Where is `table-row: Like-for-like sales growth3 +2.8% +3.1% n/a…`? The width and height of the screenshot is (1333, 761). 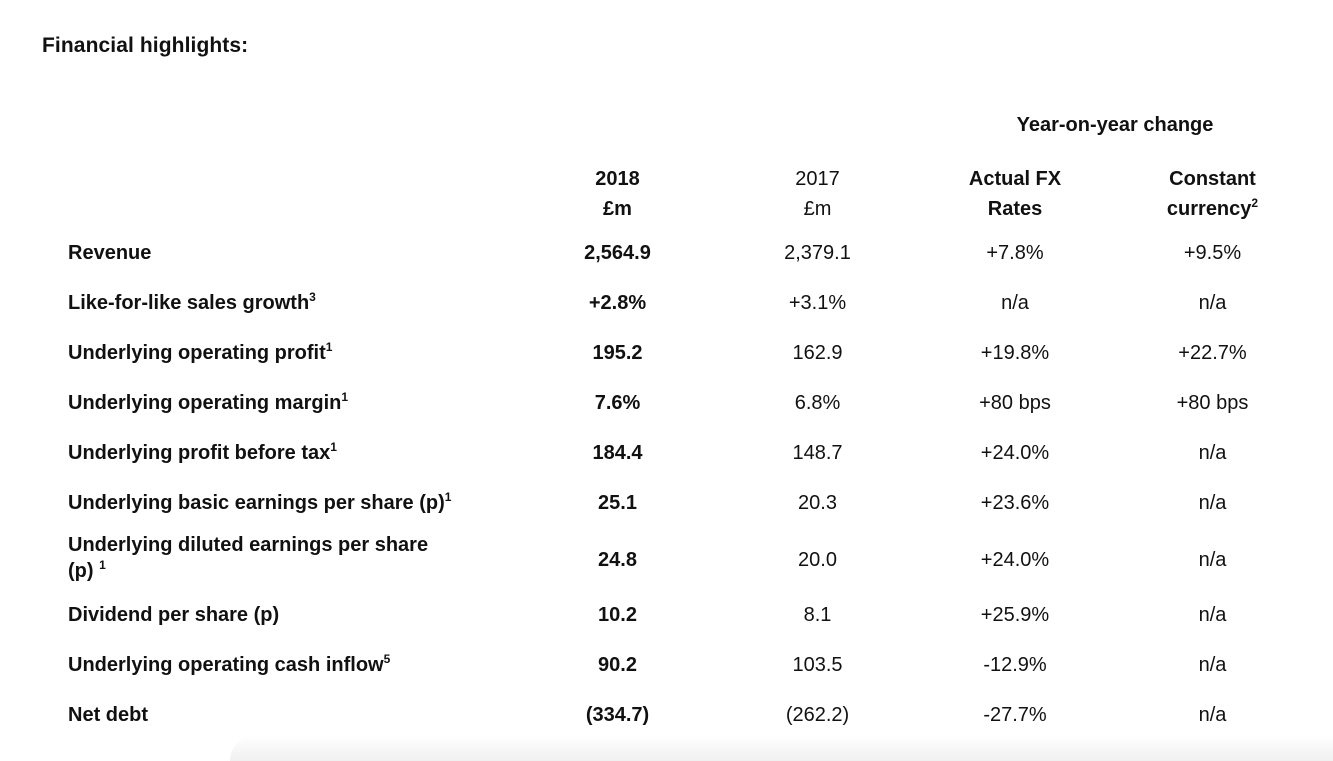 table-row: Like-for-like sales growth3 +2.8% +3.1% n/a… is located at coordinates (666, 303).